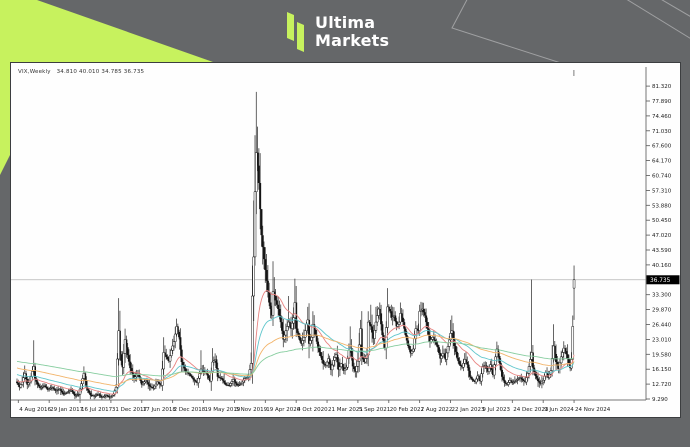  I want to click on svg-text: 19 May 2019, so click(223, 410).